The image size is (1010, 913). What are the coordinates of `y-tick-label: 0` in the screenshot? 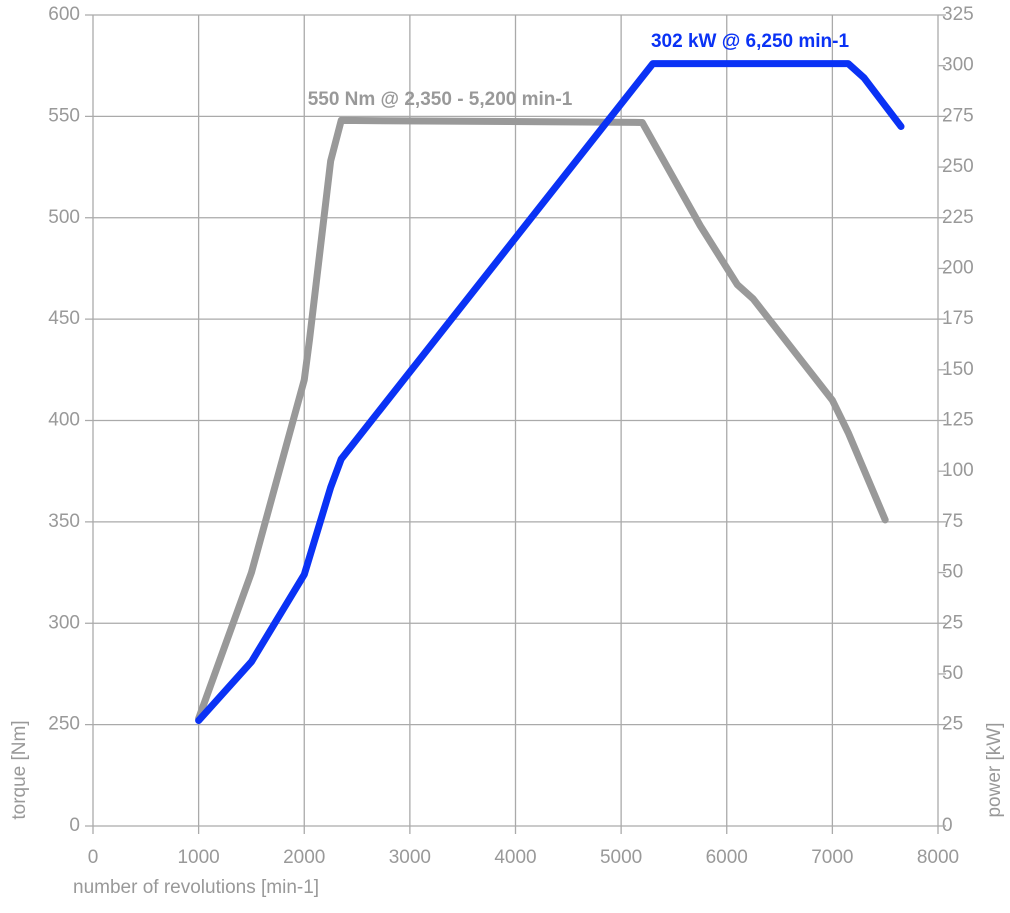 It's located at (74, 825).